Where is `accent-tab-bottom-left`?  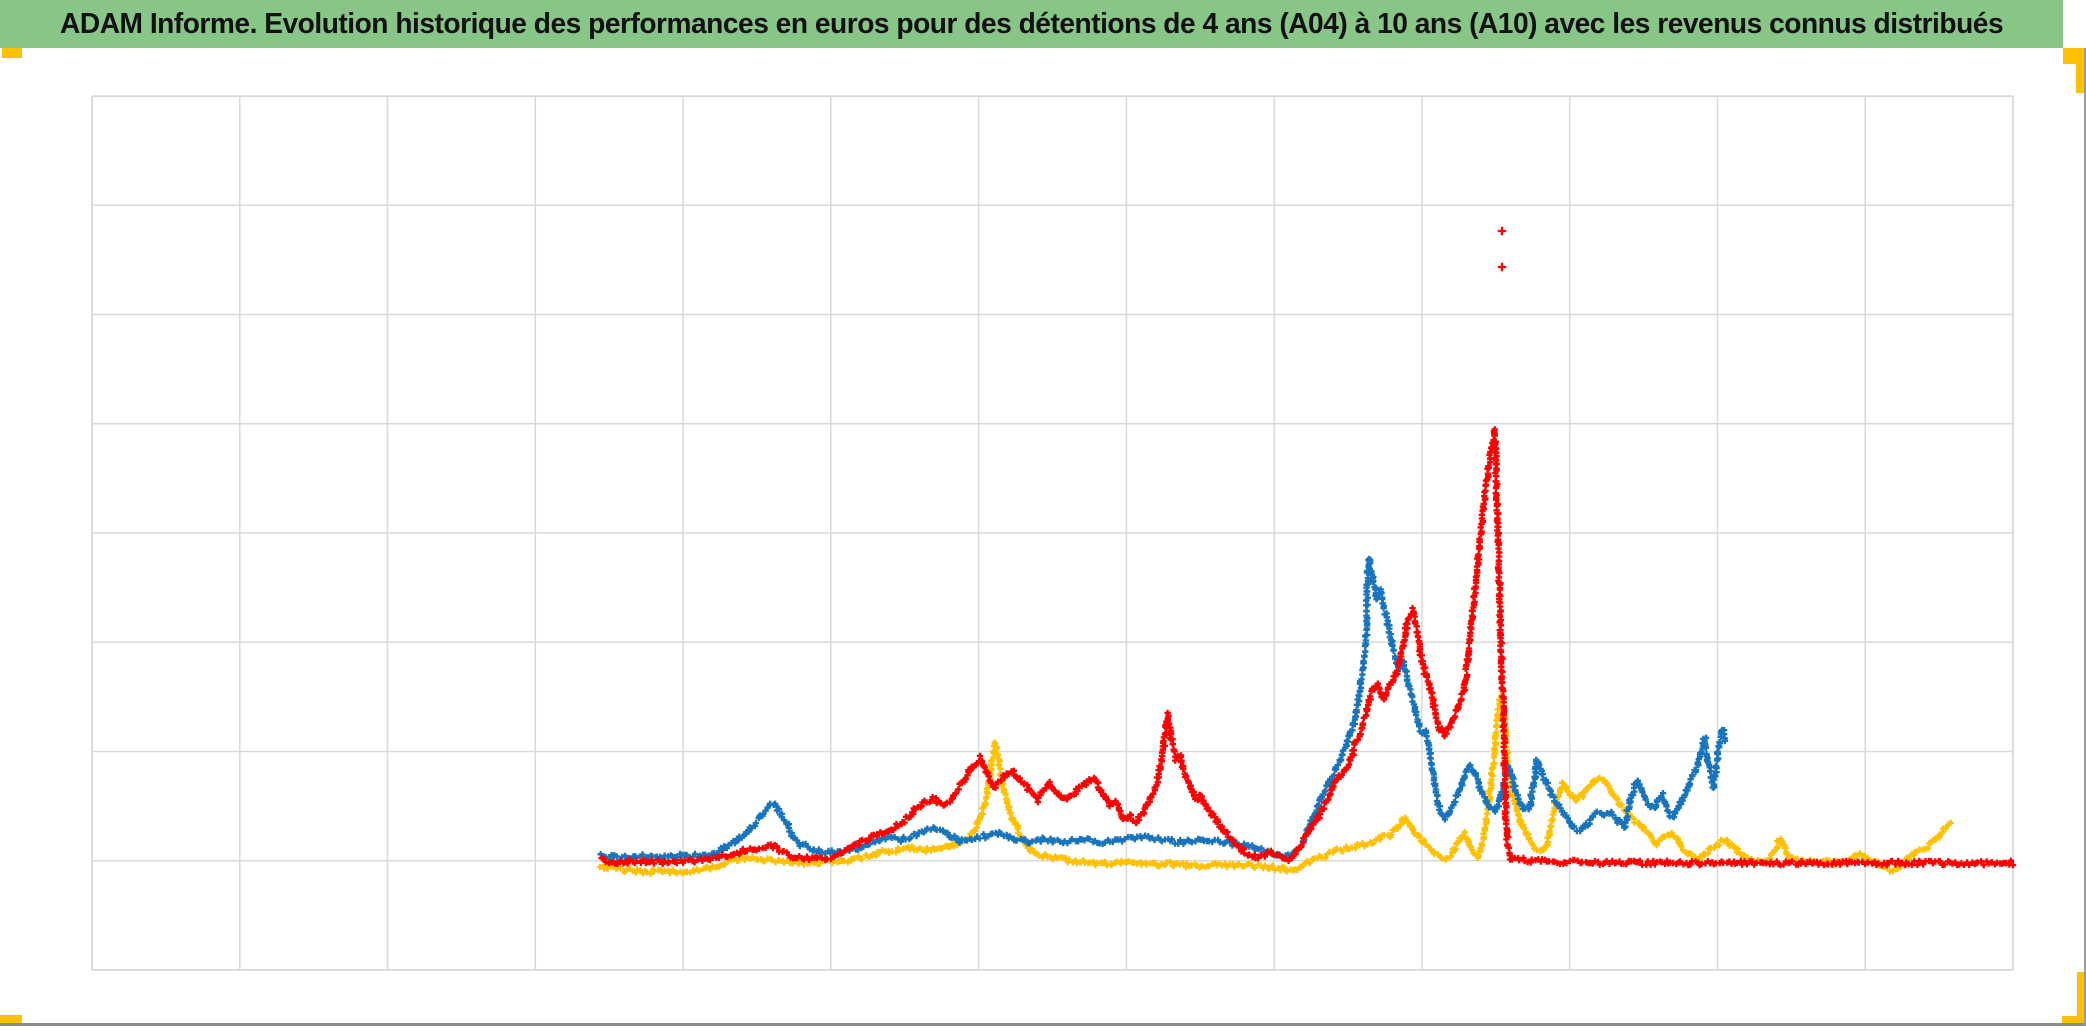 accent-tab-bottom-left is located at coordinates (11, 1019).